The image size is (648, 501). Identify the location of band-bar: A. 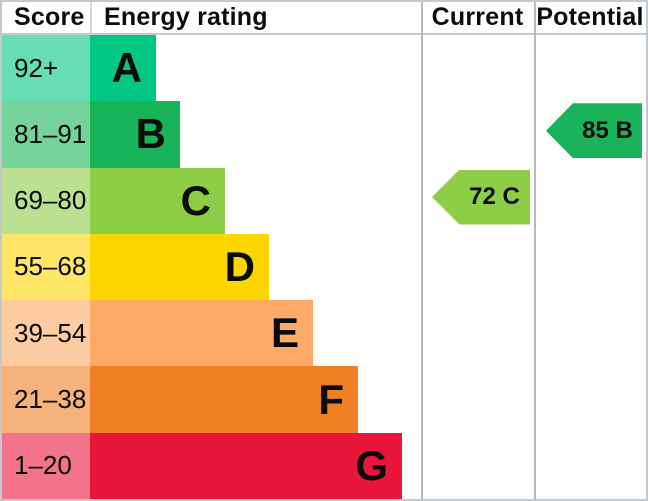
(123, 68).